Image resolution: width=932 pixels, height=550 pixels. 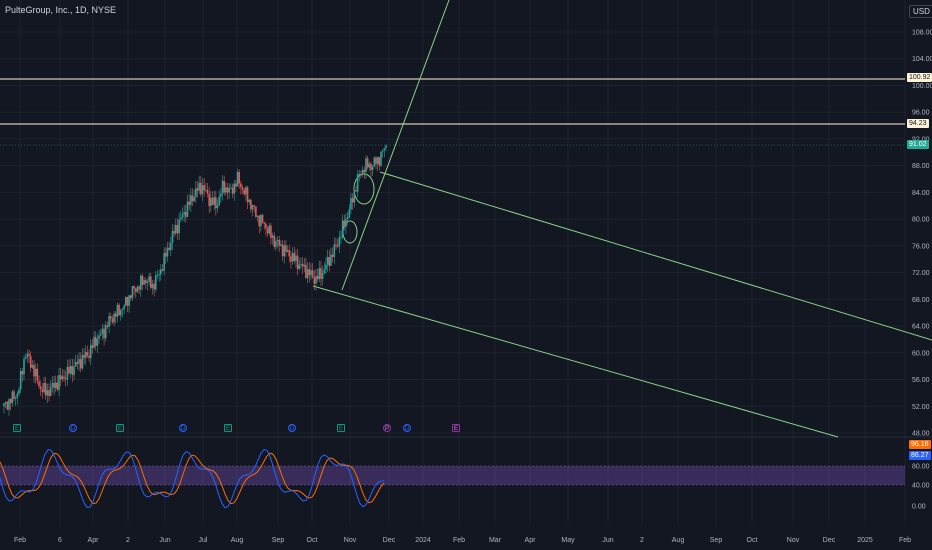 I want to click on price-axis-label: 60.00, so click(x=921, y=353).